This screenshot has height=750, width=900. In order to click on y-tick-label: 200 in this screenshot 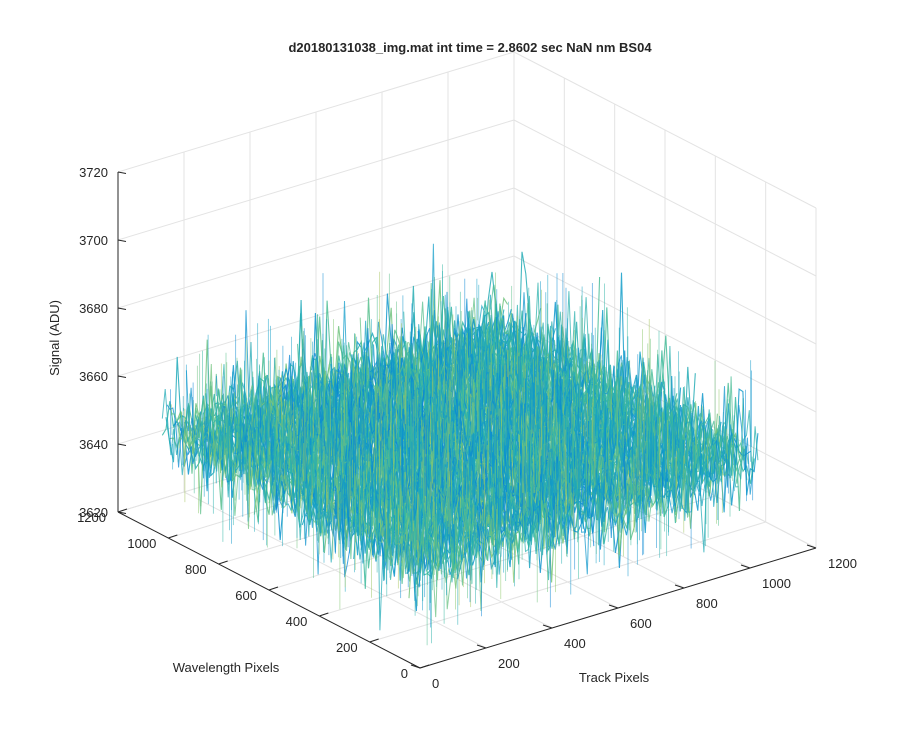, I will do `click(347, 647)`.